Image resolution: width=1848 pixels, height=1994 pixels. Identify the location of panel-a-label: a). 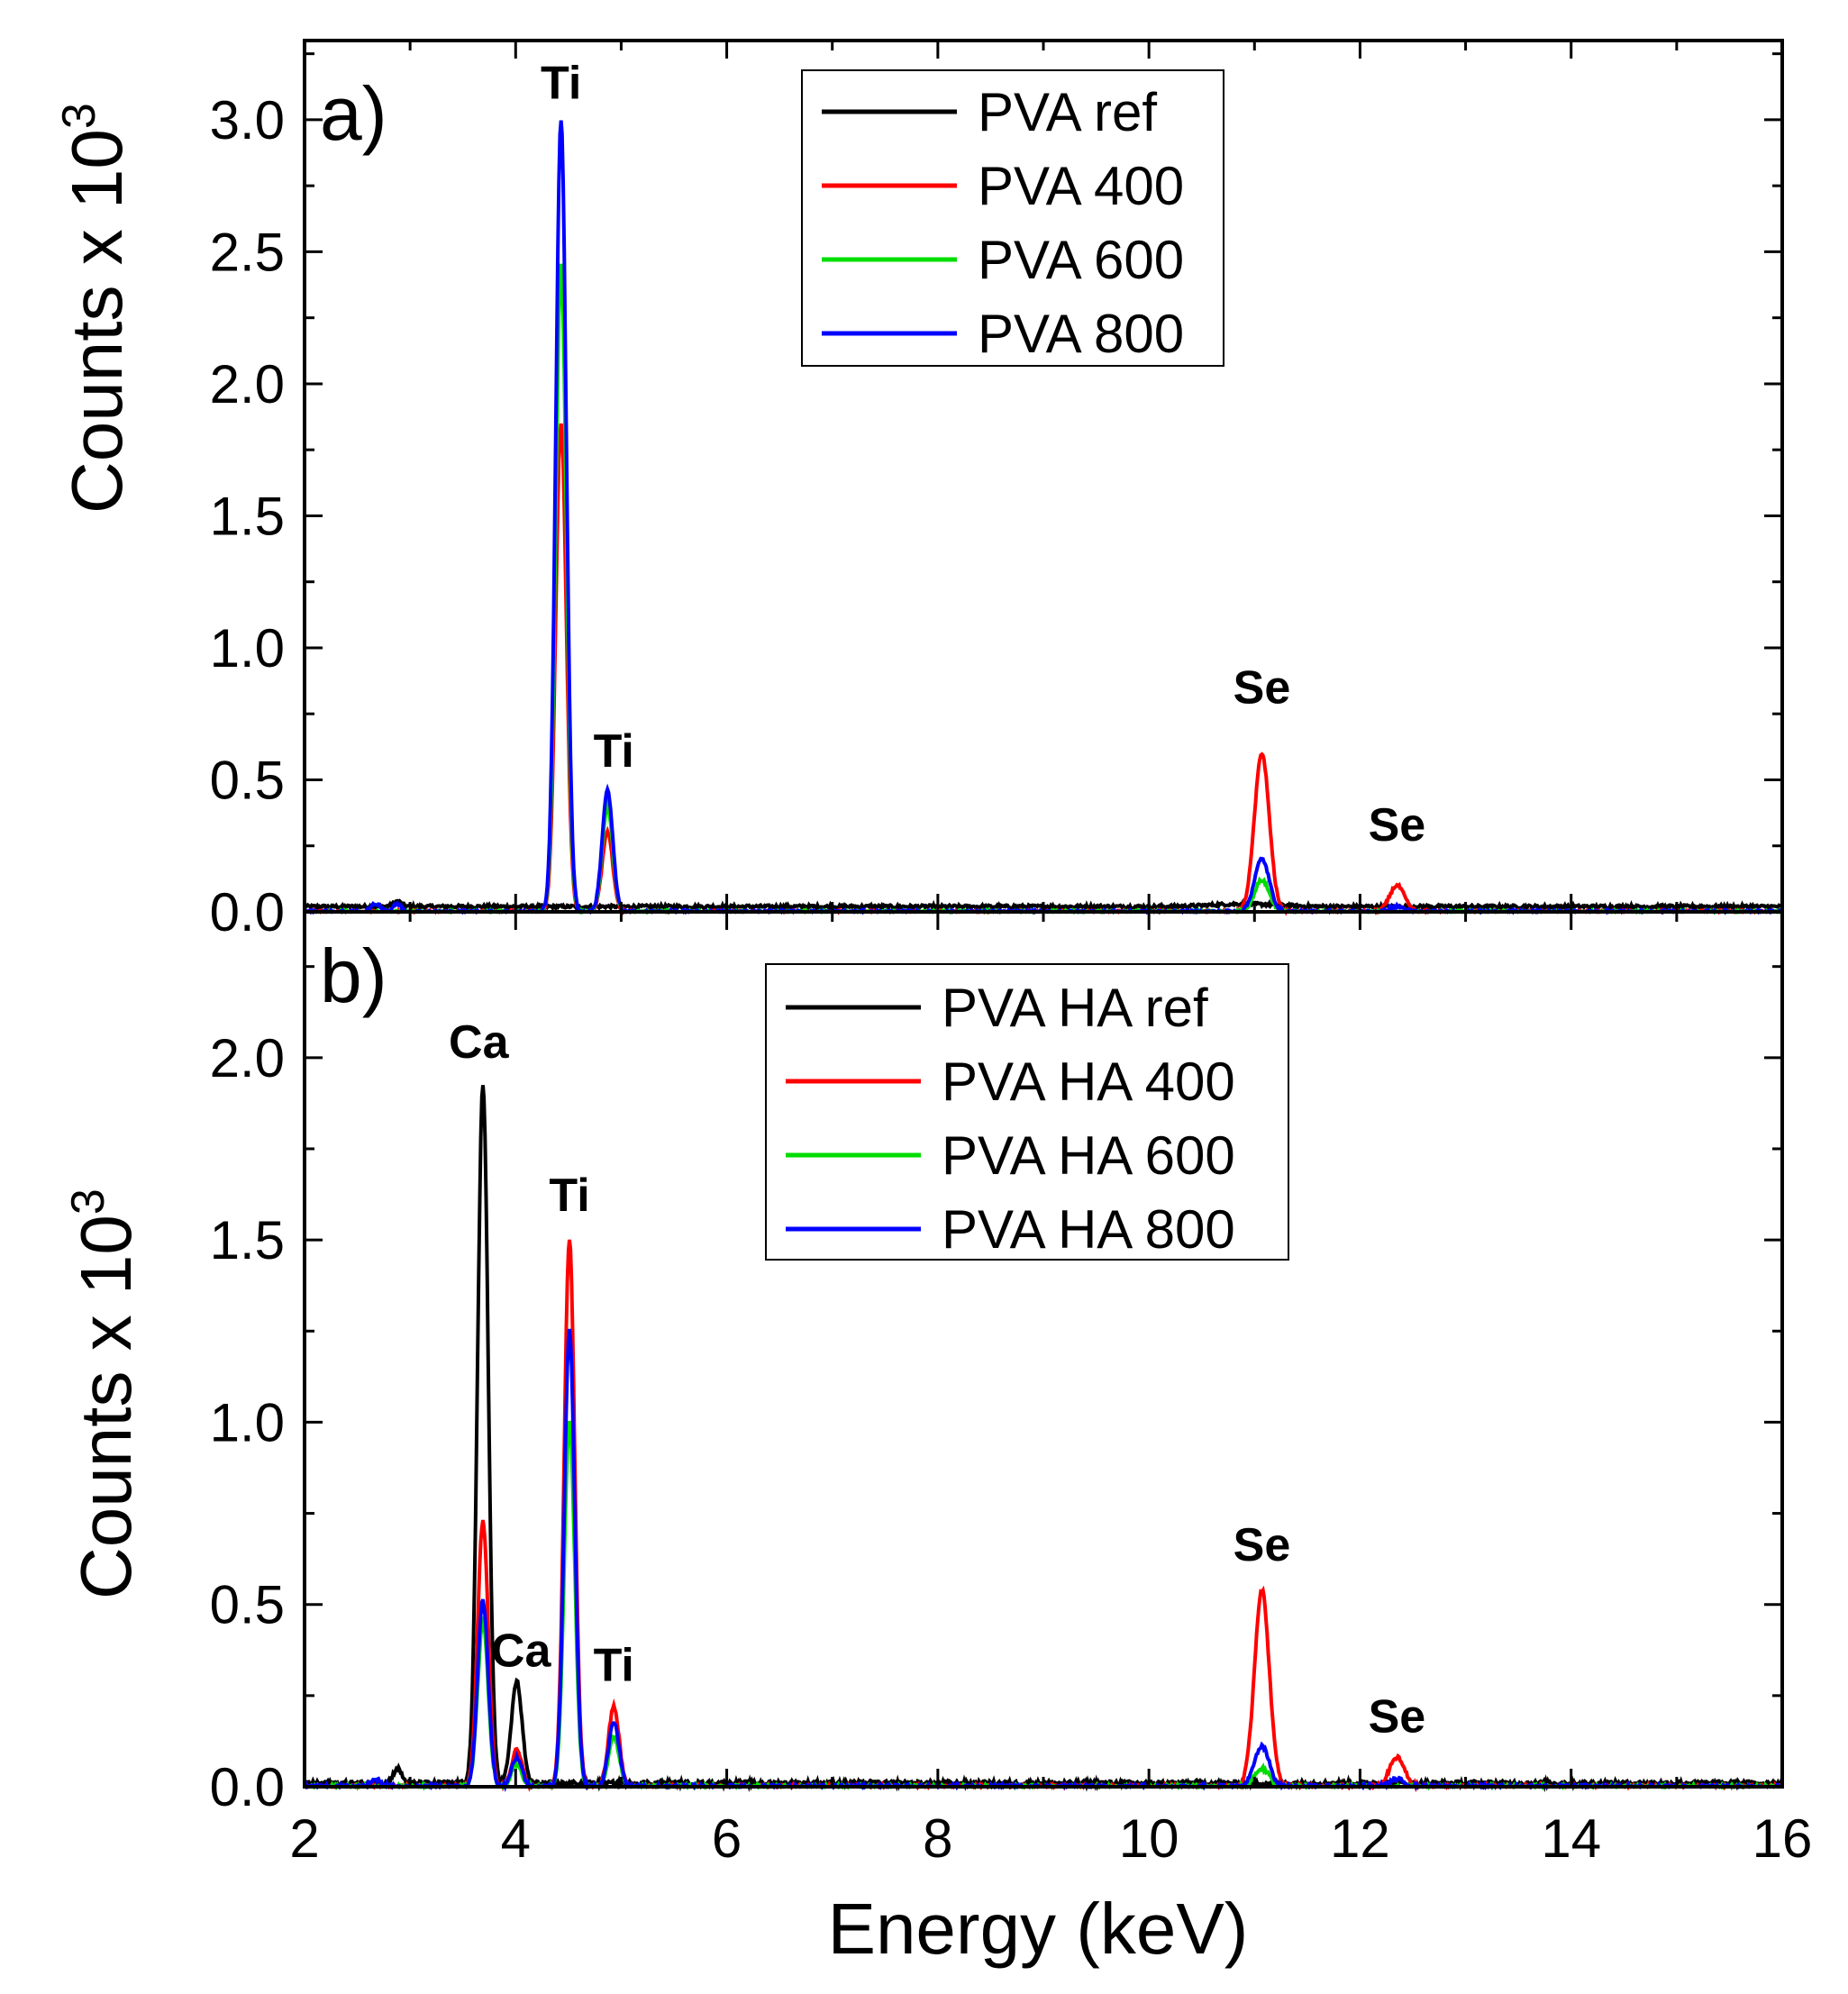
(353, 113).